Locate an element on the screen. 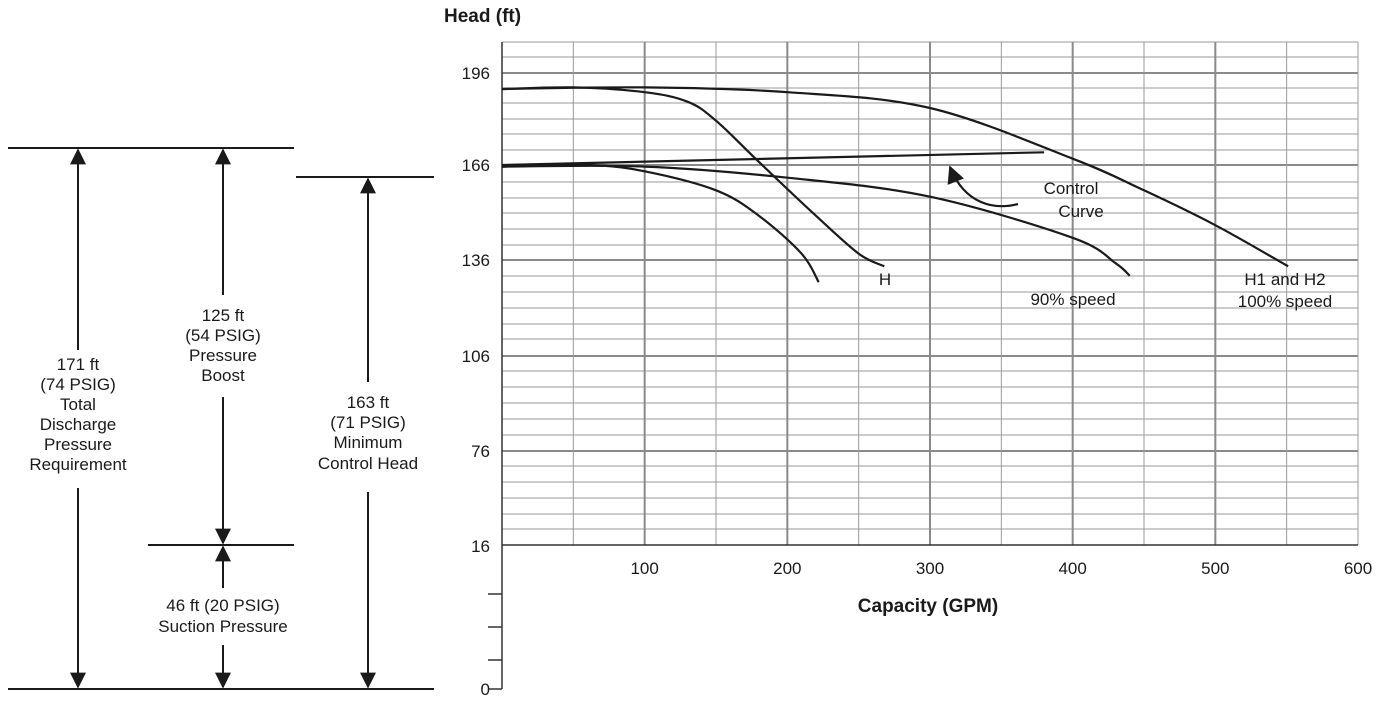  curve-h1-h2-100-speed is located at coordinates (895, 177).